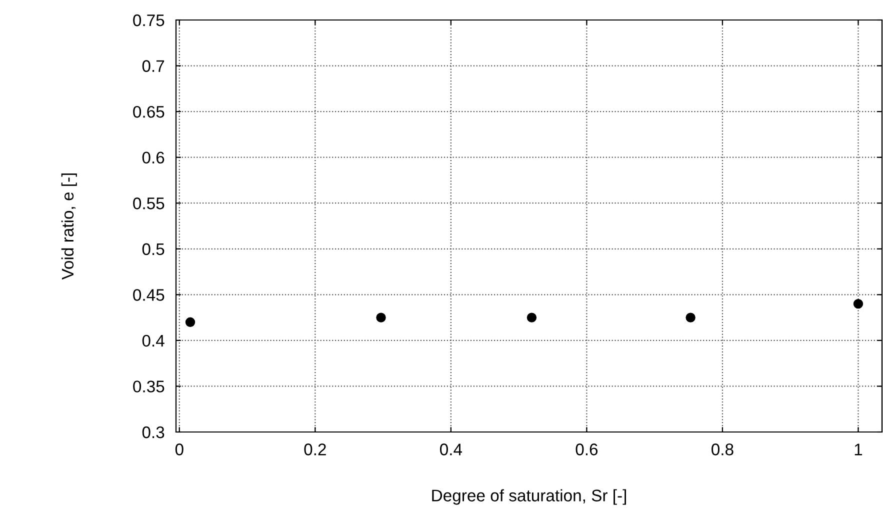 This screenshot has width=883, height=531. What do you see at coordinates (179, 450) in the screenshot?
I see `x-tick-label: 0` at bounding box center [179, 450].